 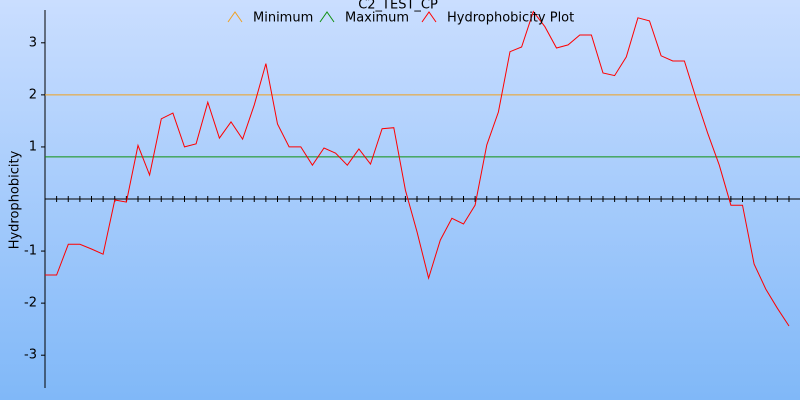 What do you see at coordinates (15, 199) in the screenshot?
I see `y-axis-label: Hydrophobicity` at bounding box center [15, 199].